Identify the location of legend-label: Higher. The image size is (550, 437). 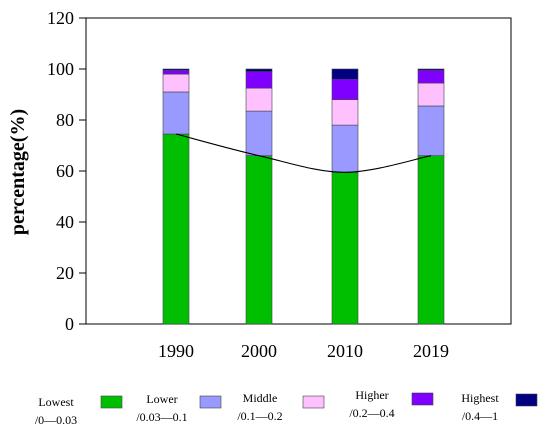
(371, 395).